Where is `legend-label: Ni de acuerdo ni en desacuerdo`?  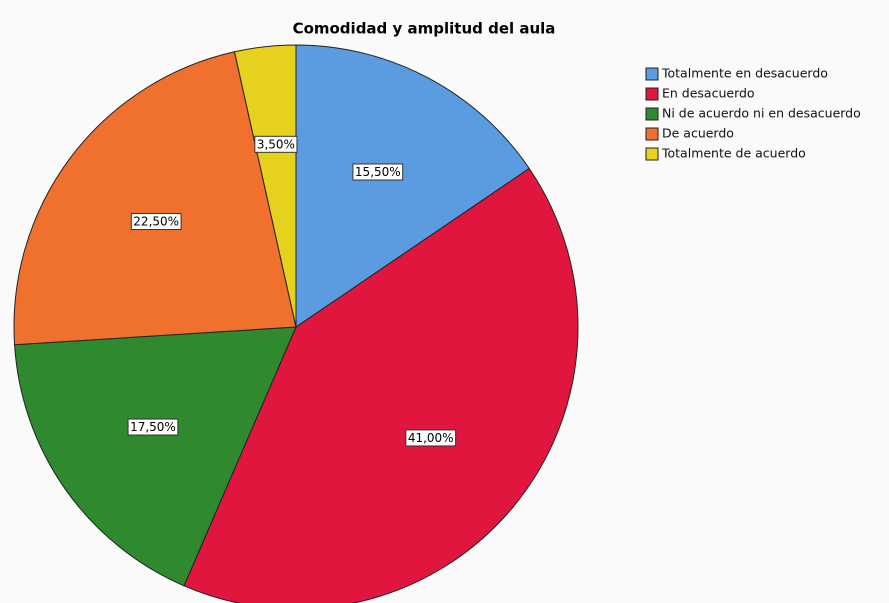
legend-label: Ni de acuerdo ni en desacuerdo is located at coordinates (761, 113).